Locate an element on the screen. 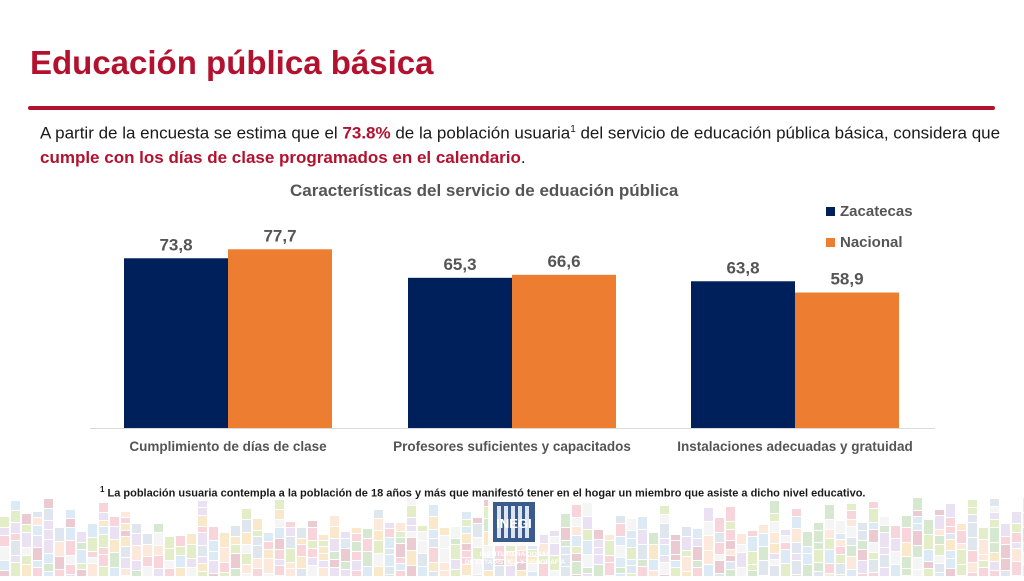 The height and width of the screenshot is (581, 1024). legend-swatch-zacatecas is located at coordinates (830, 211).